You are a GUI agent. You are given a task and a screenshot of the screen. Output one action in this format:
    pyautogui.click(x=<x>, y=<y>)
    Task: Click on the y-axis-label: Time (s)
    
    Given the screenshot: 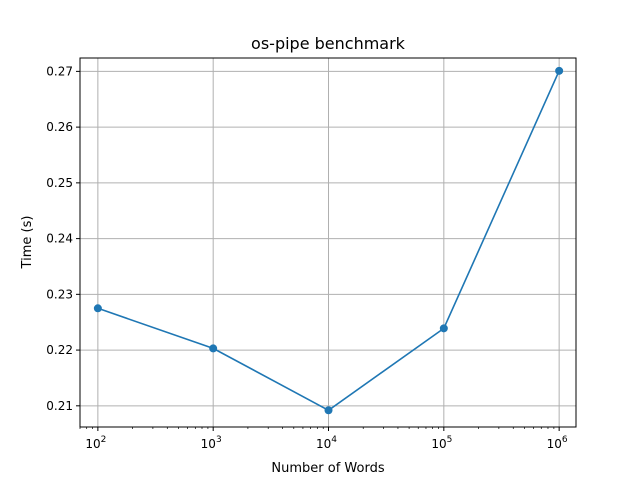 What is the action you would take?
    pyautogui.click(x=27, y=243)
    